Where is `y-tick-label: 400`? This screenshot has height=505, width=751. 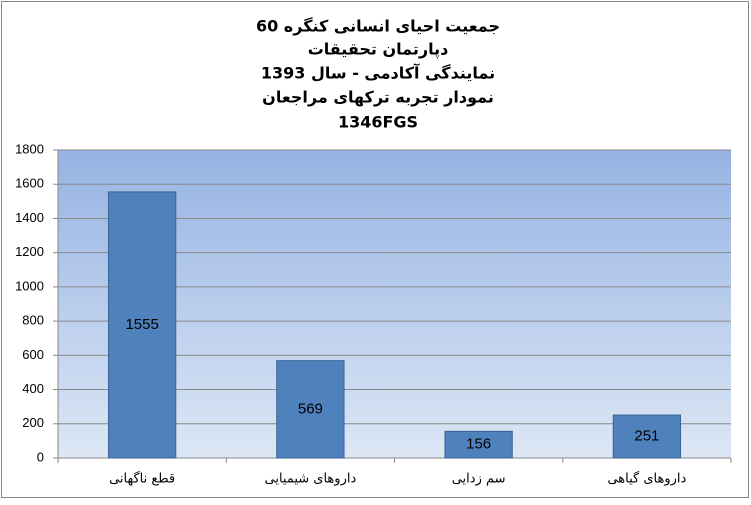 y-tick-label: 400 is located at coordinates (33, 388).